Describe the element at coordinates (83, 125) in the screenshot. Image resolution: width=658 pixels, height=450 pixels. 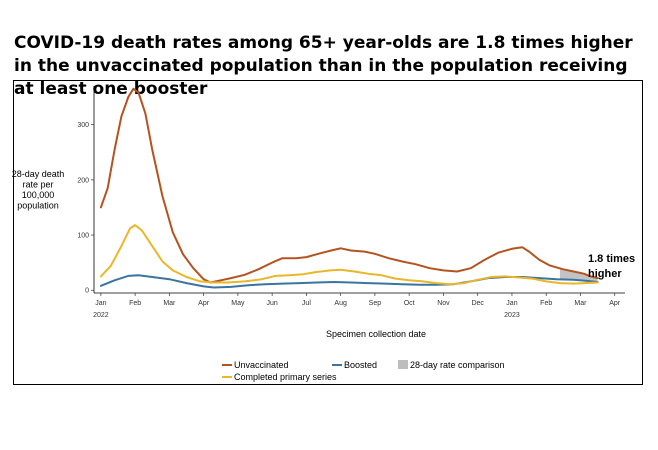
I see `y-tick-label: 300` at that location.